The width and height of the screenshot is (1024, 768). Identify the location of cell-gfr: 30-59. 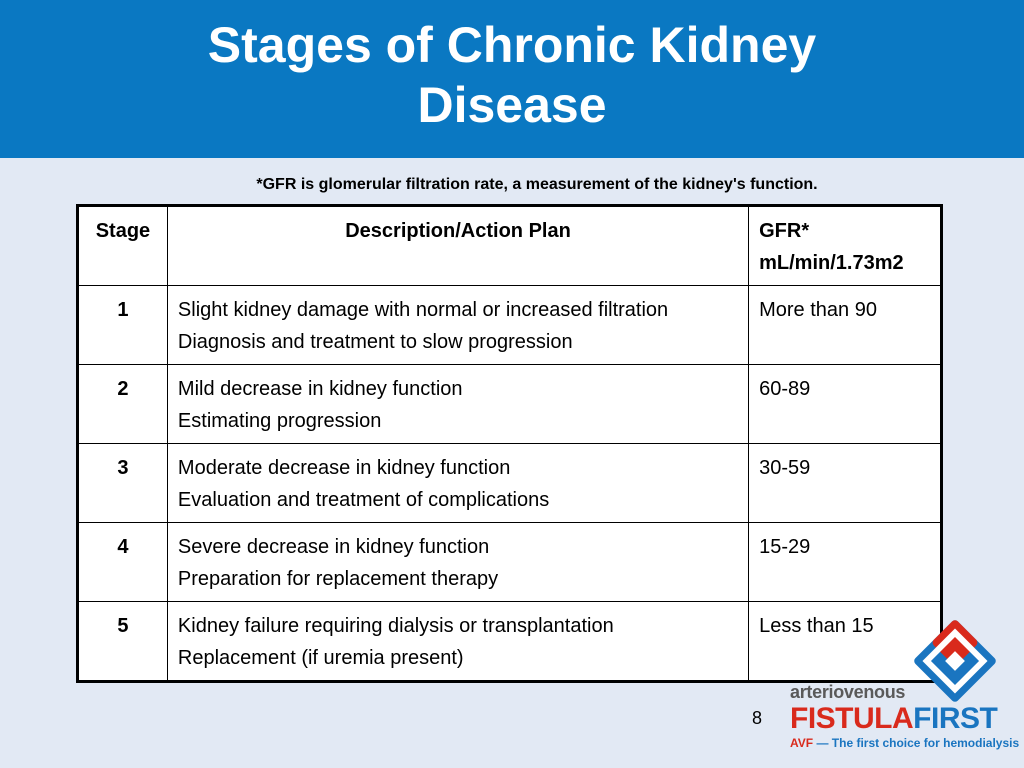
(845, 483).